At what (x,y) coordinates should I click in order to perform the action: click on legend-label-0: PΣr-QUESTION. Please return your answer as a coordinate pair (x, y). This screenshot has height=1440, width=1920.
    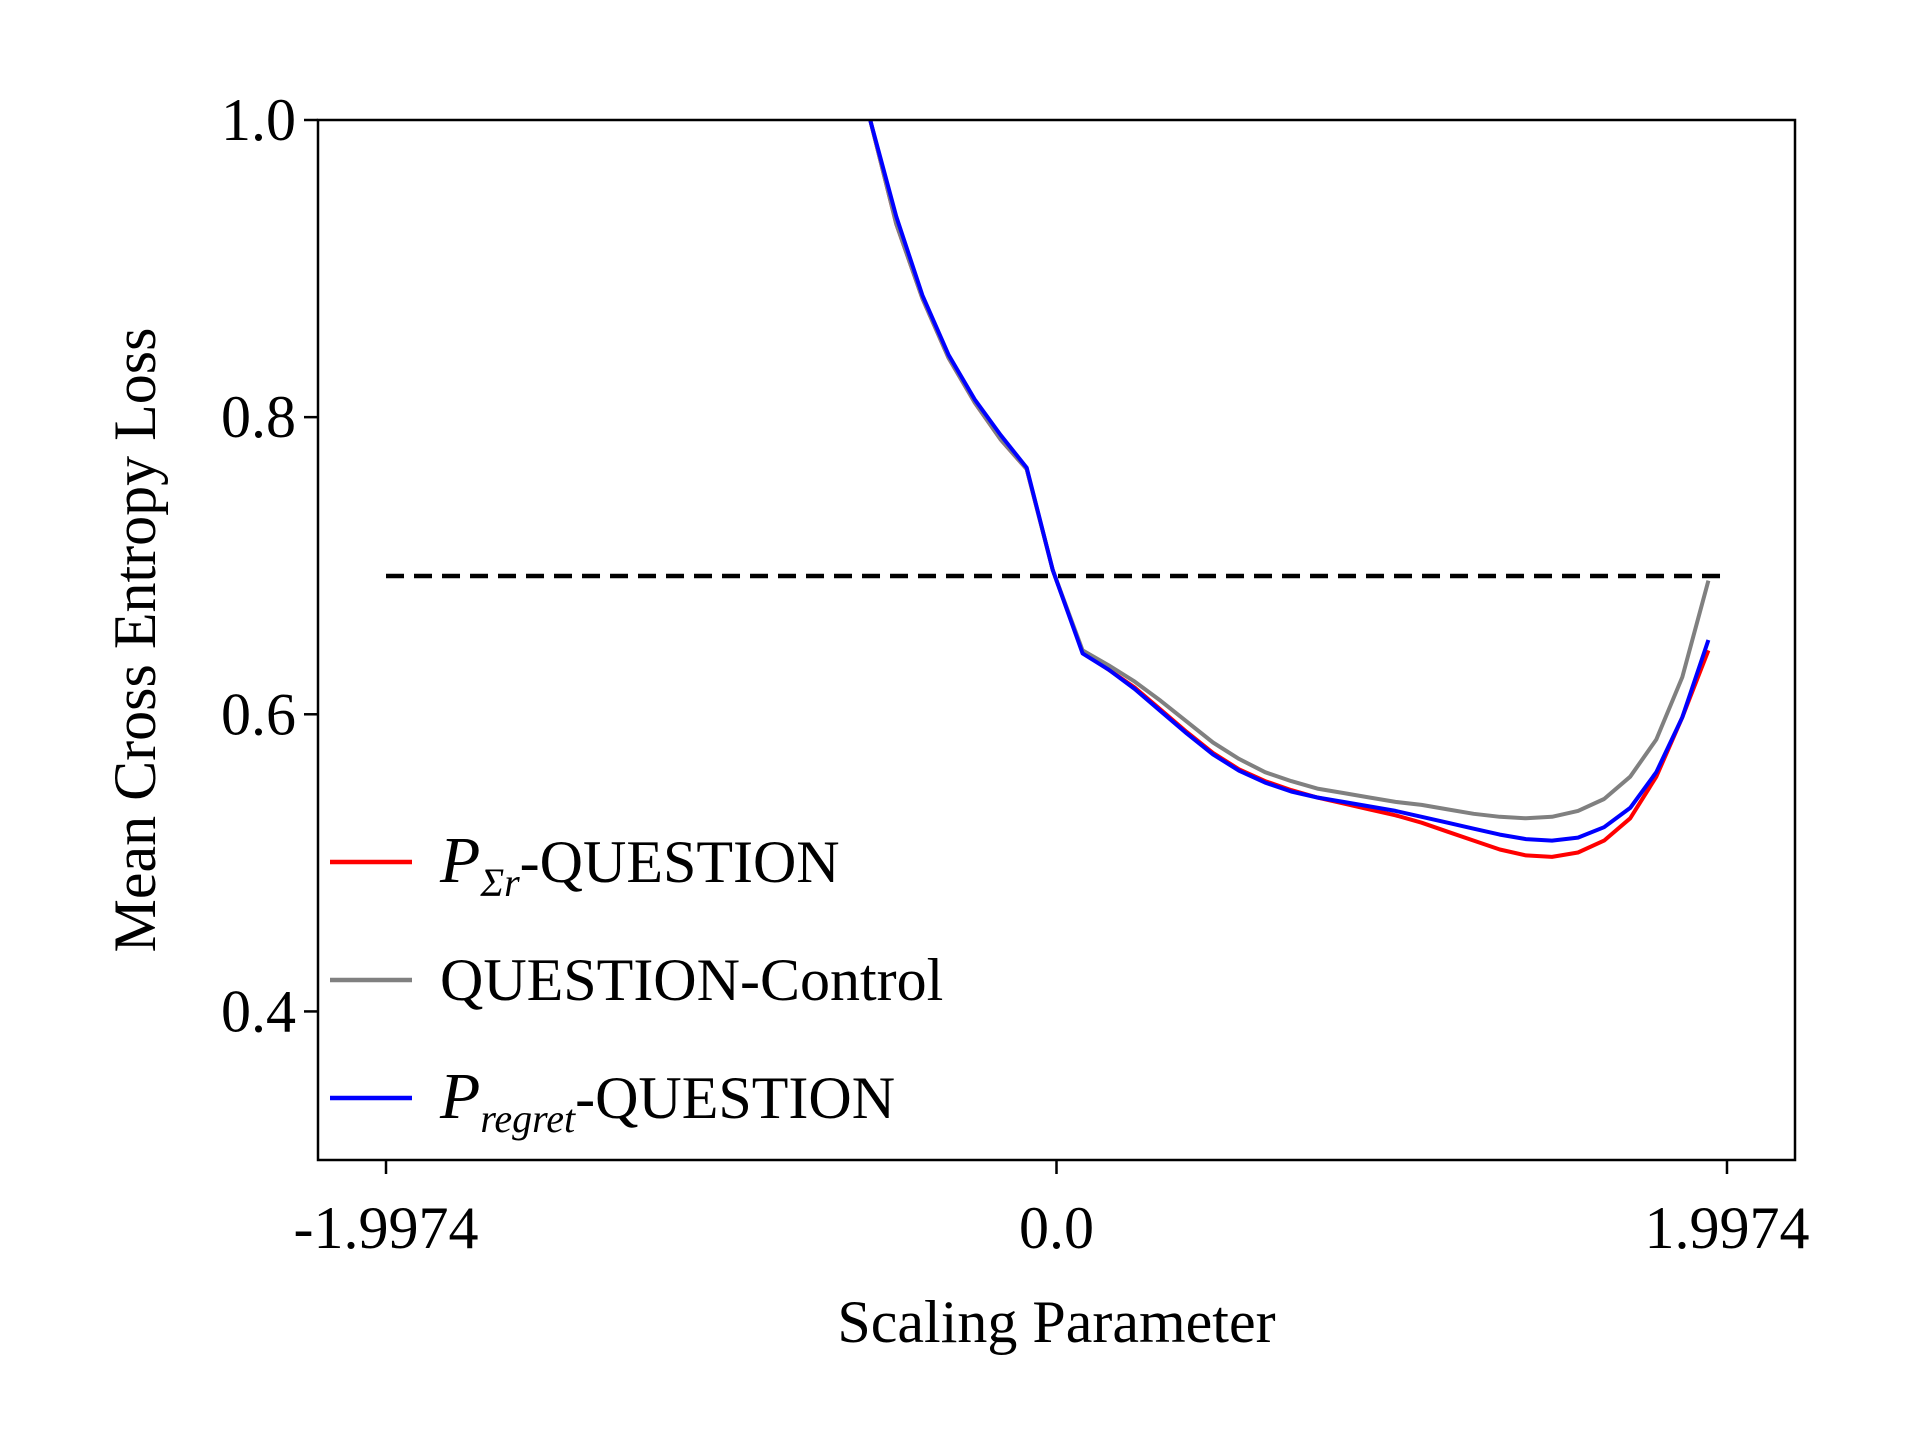
    Looking at the image, I should click on (639, 864).